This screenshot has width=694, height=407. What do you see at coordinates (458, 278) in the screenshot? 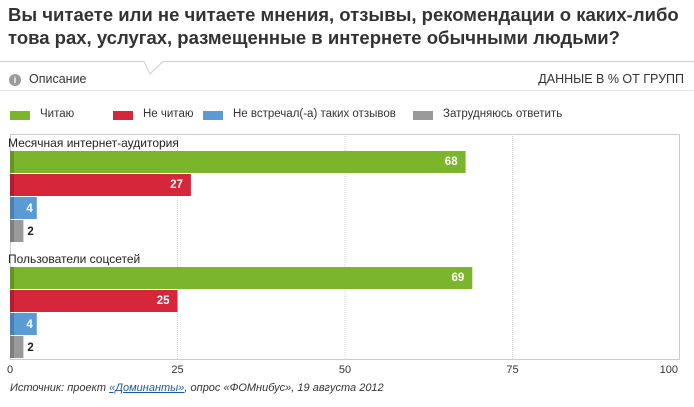
I see `bar-value-label: 69` at bounding box center [458, 278].